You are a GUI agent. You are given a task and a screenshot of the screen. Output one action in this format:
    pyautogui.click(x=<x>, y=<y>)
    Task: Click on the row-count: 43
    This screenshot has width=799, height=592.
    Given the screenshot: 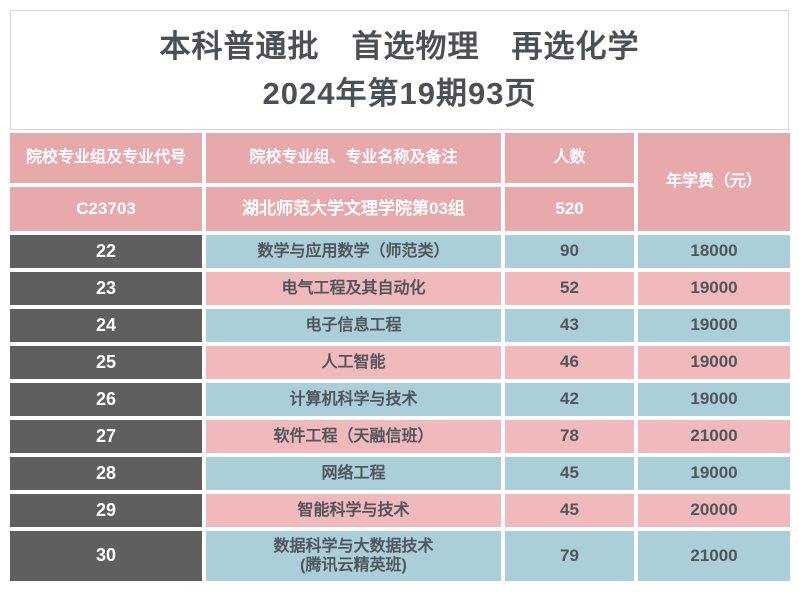 What is the action you would take?
    pyautogui.click(x=569, y=325)
    